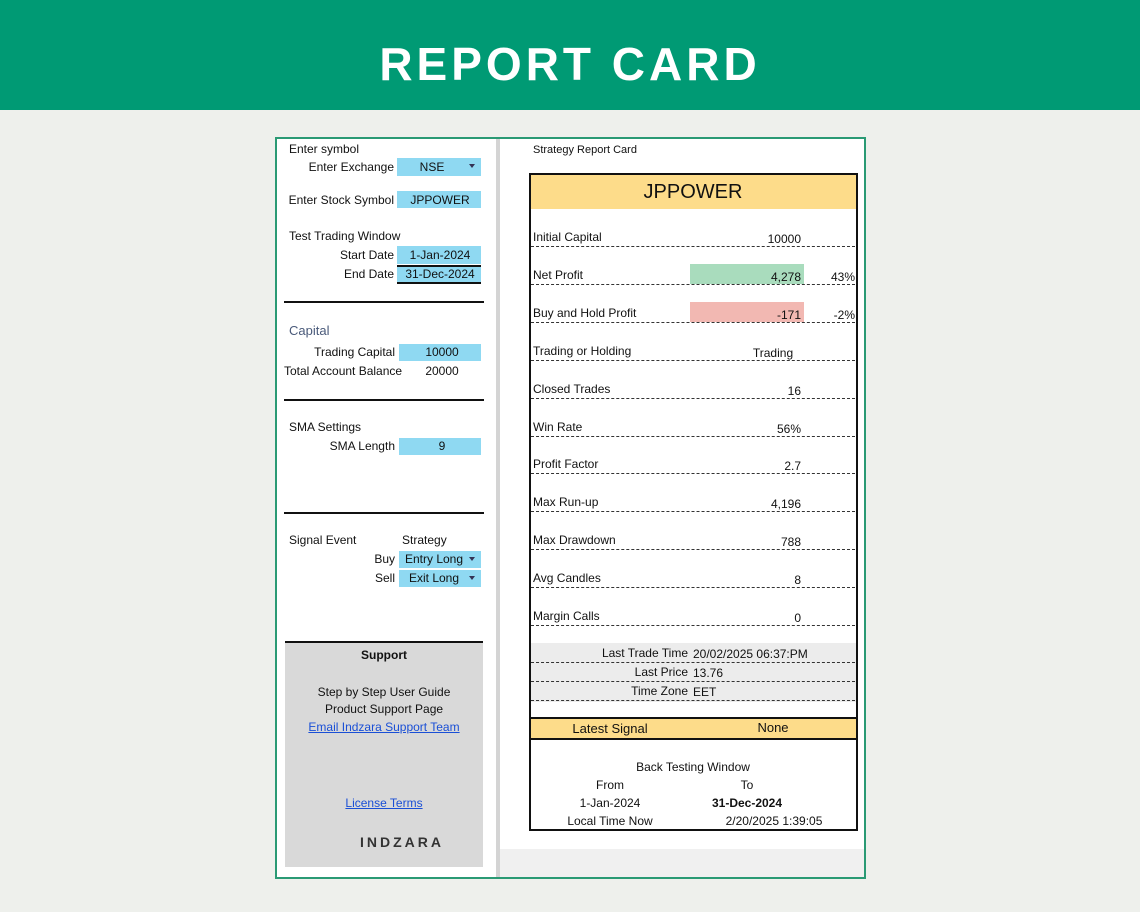 The height and width of the screenshot is (912, 1140). Describe the element at coordinates (844, 314) in the screenshot. I see `metric-percent: -2%` at that location.